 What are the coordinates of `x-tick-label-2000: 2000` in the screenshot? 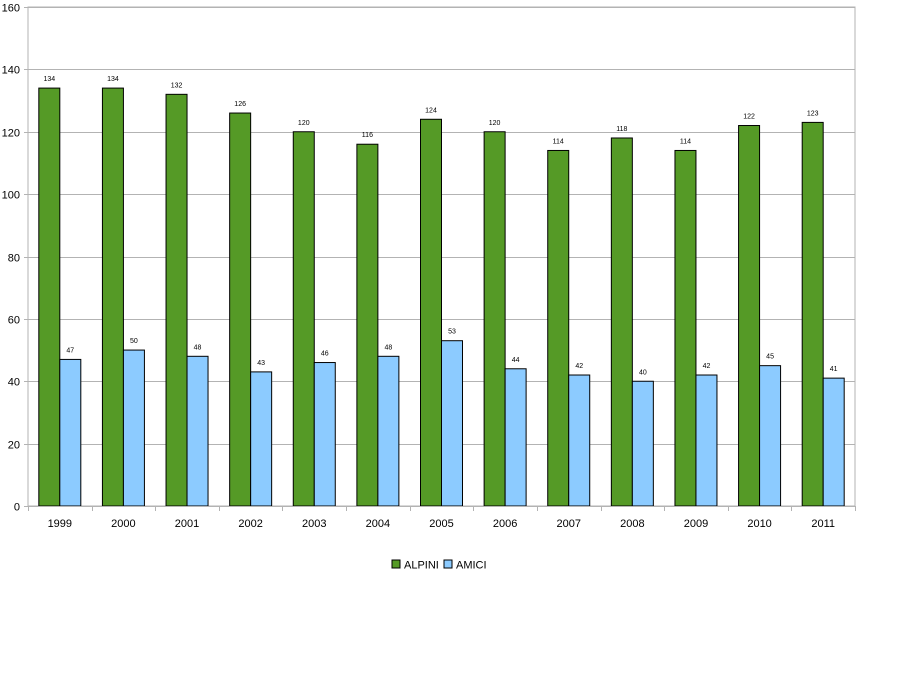 It's located at (123, 524).